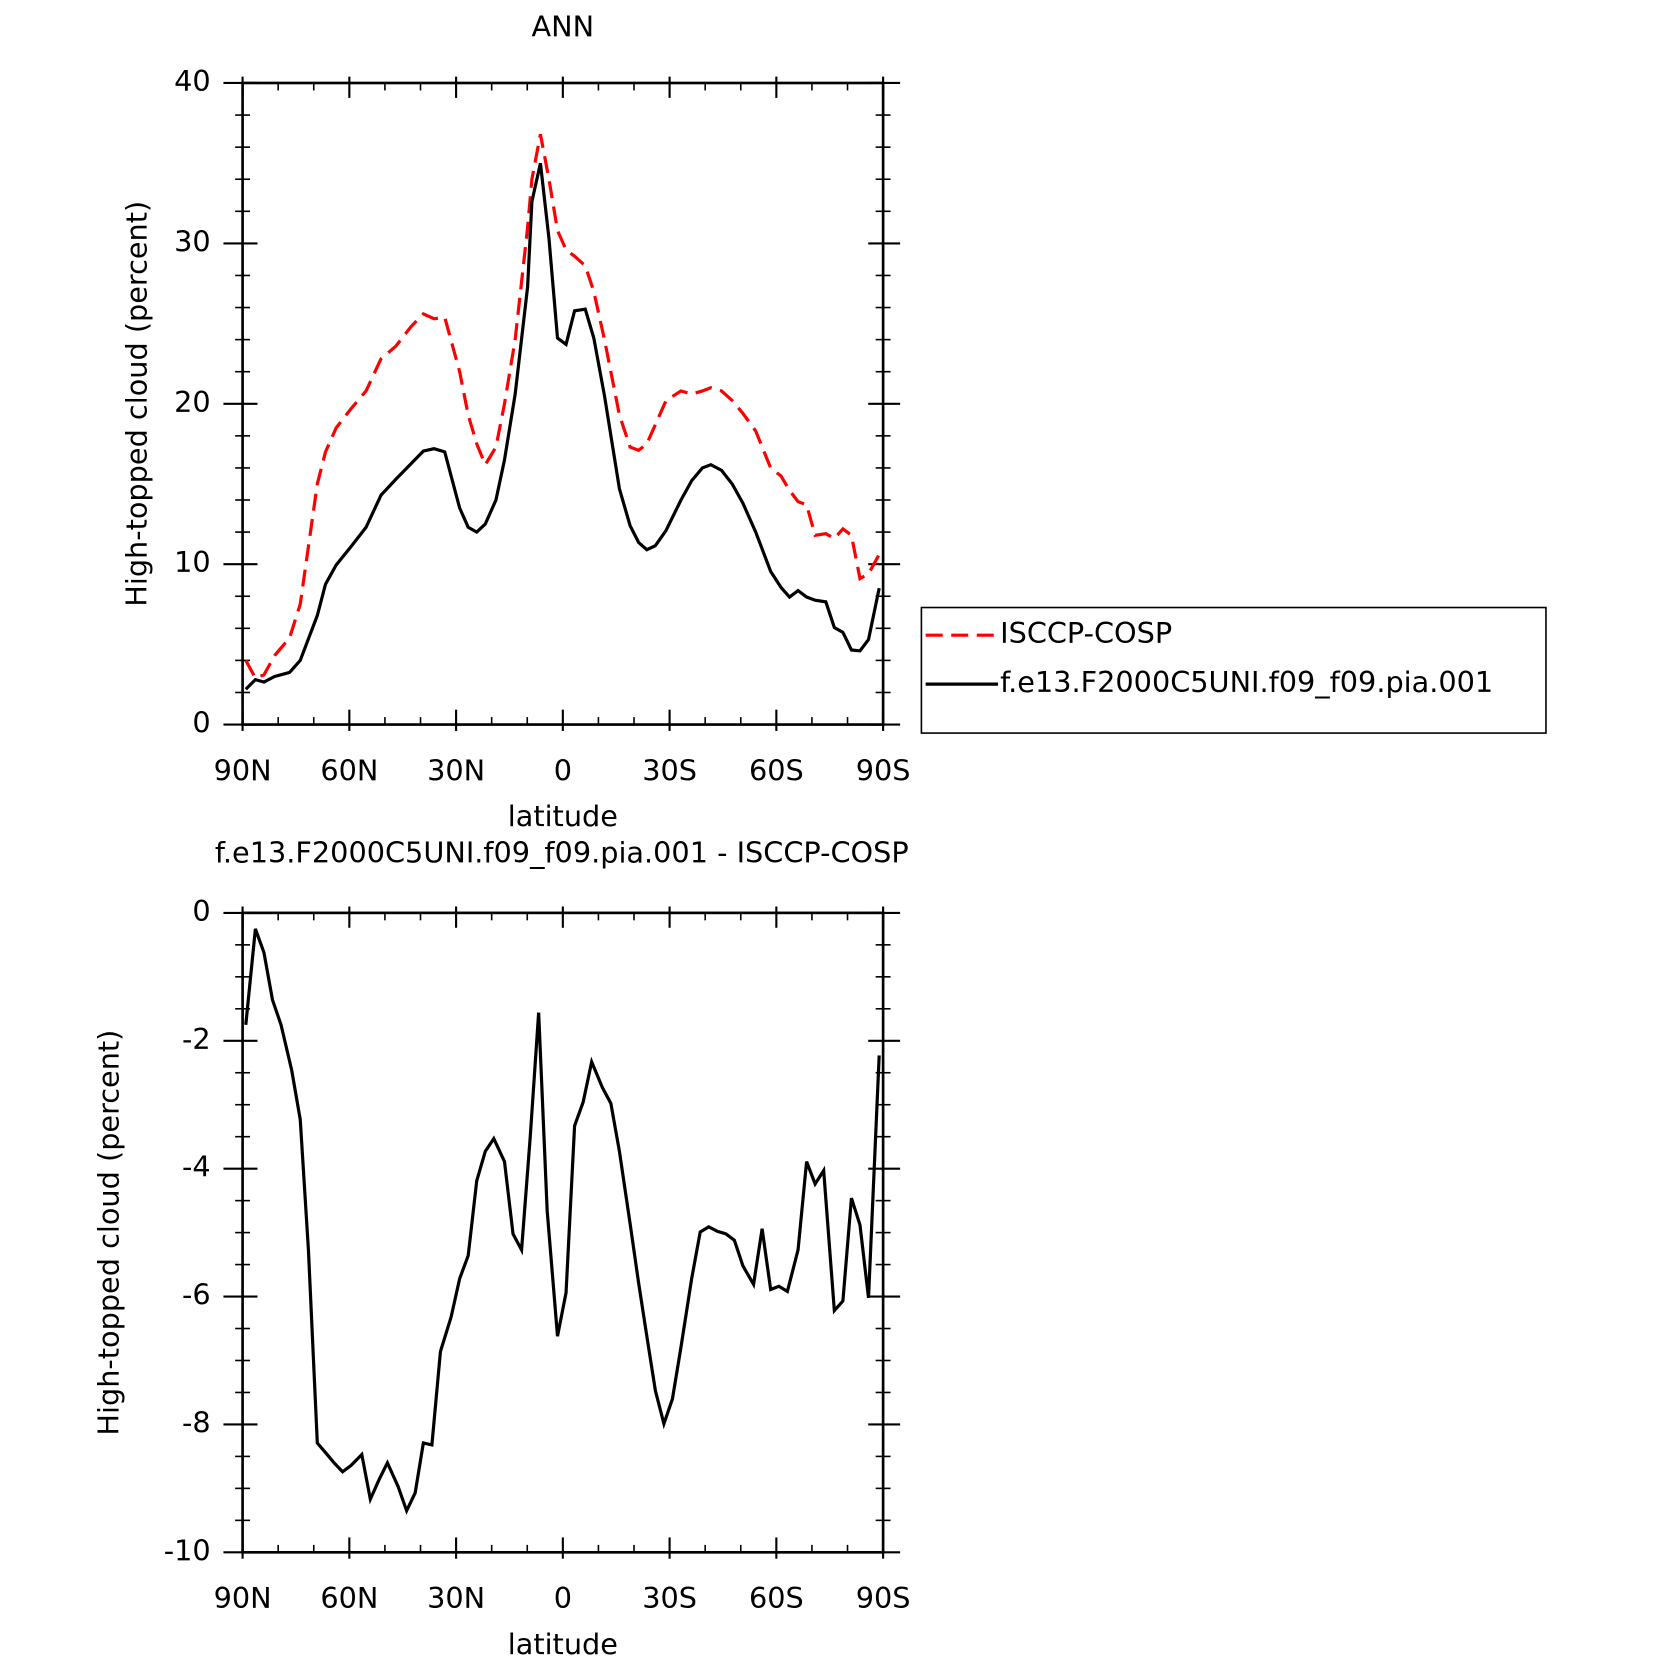  I want to click on y-tick-label: -4, so click(196, 1167).